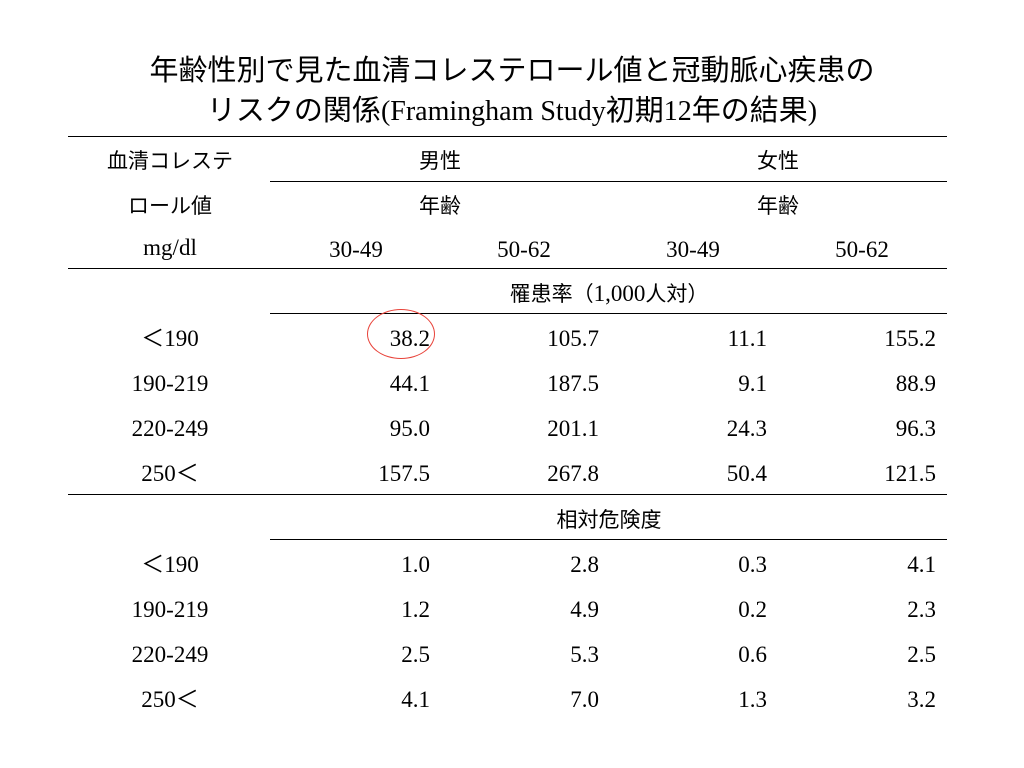  Describe the element at coordinates (608, 181) in the screenshot. I see `sex-header-rule` at that location.